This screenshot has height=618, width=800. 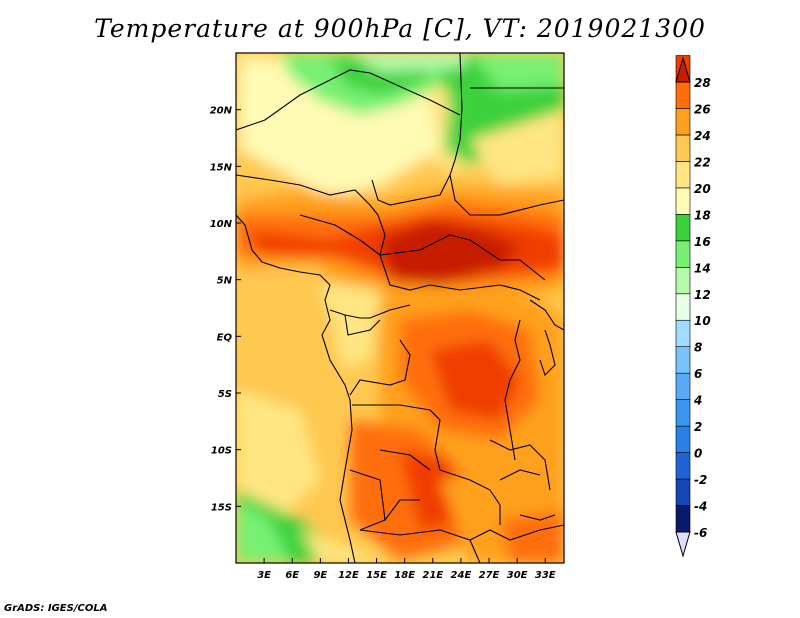 What do you see at coordinates (225, 309) in the screenshot?
I see `latitude-axis: 20N 15N 10N 5N EQ 5S 10S 15S` at bounding box center [225, 309].